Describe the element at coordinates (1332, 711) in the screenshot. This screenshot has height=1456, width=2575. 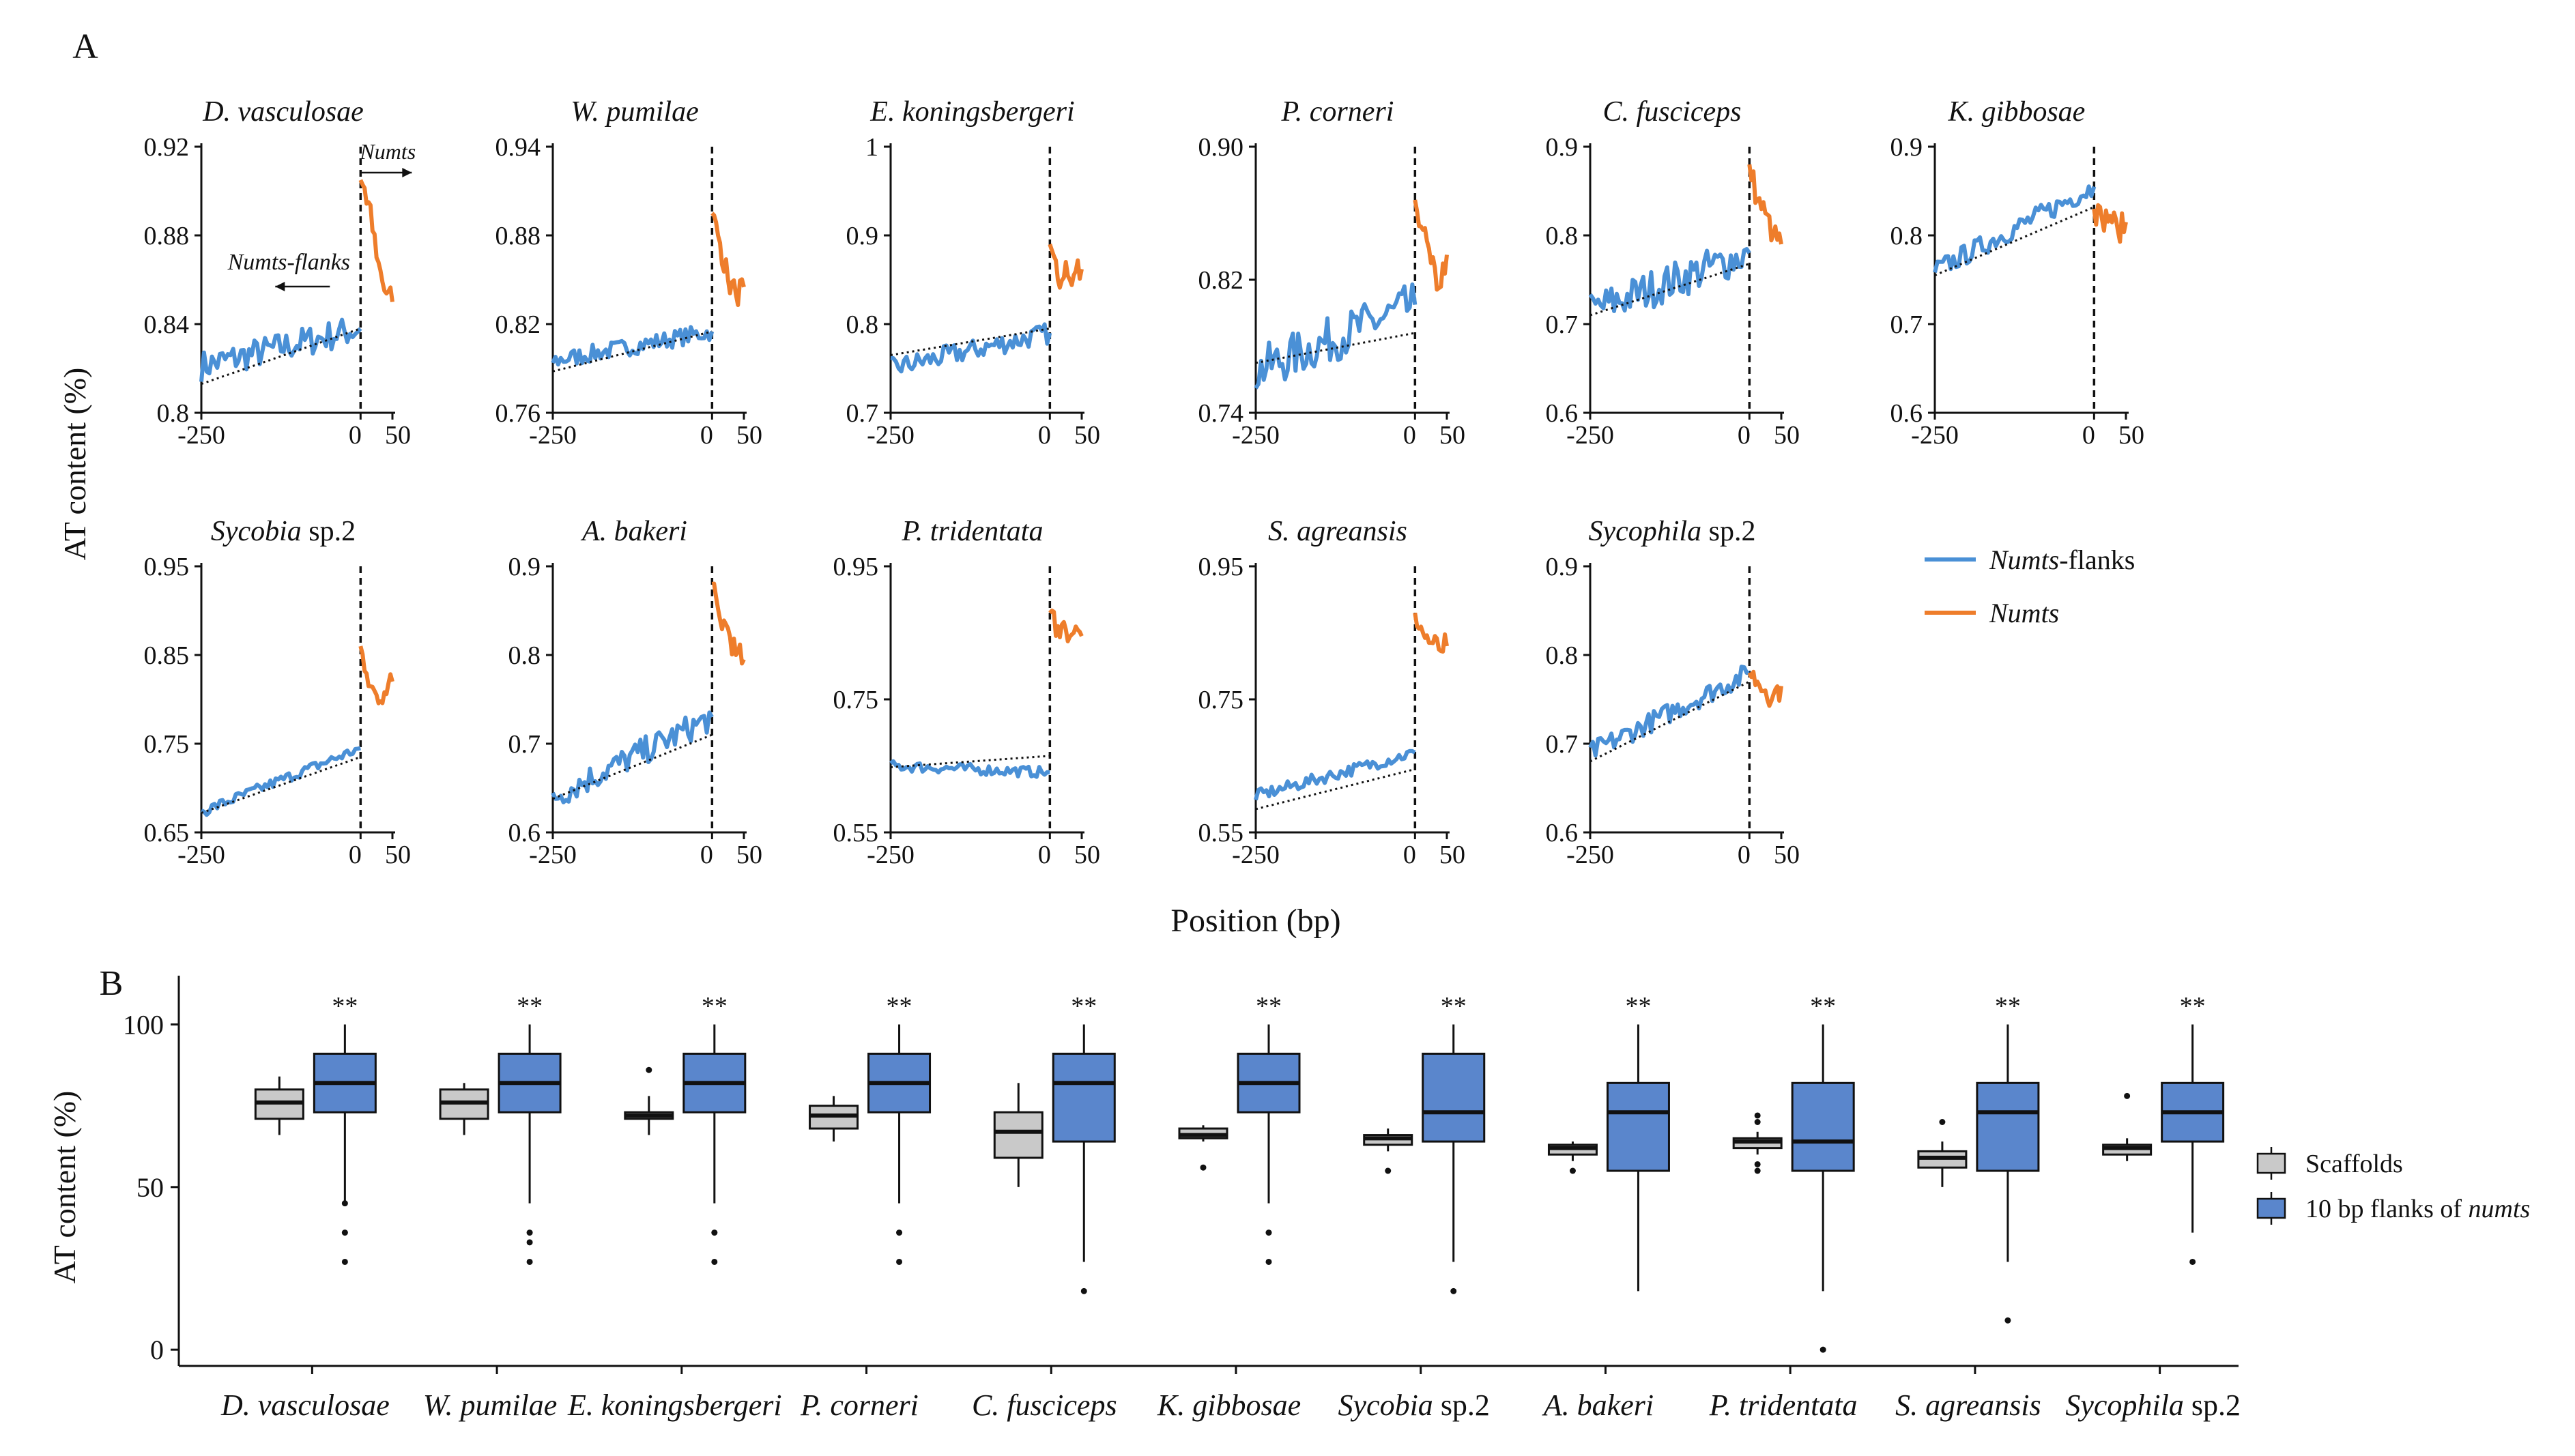
I see `subplot-10: 0.55 0.75 0.95 -250 0 50` at that location.